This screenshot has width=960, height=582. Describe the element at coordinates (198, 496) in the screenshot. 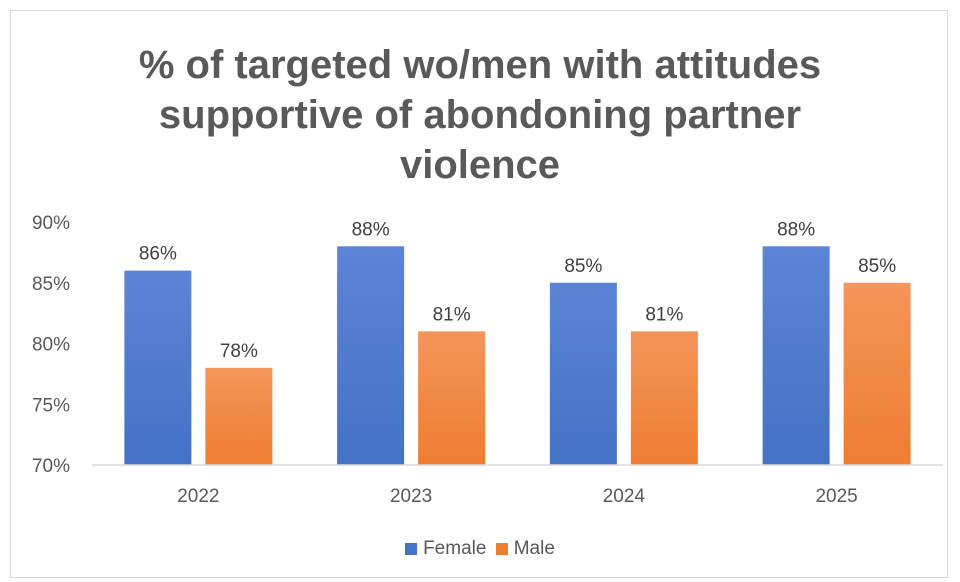

I see `x-tick-label: 2022` at that location.